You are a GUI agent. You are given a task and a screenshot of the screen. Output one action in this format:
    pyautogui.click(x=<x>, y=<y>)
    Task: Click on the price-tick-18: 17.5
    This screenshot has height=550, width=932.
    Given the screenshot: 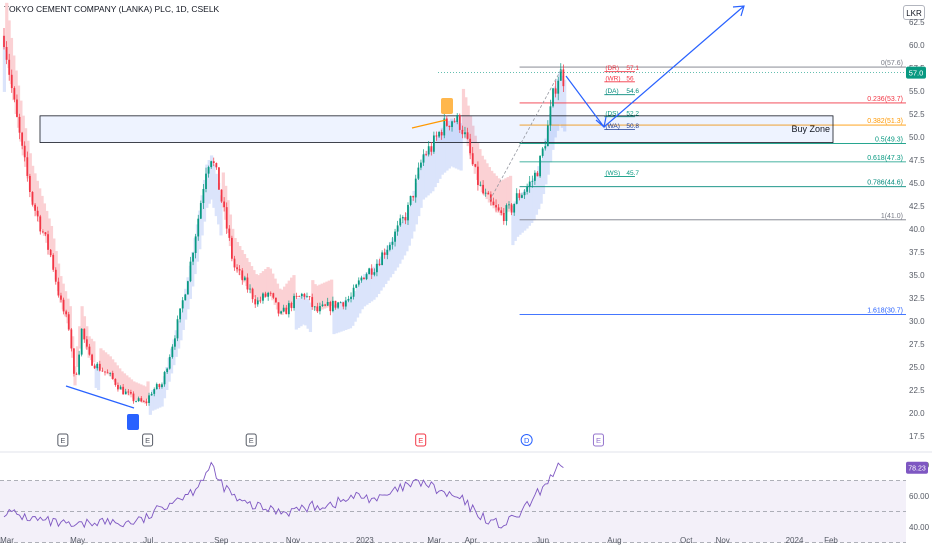 What is the action you would take?
    pyautogui.click(x=917, y=436)
    